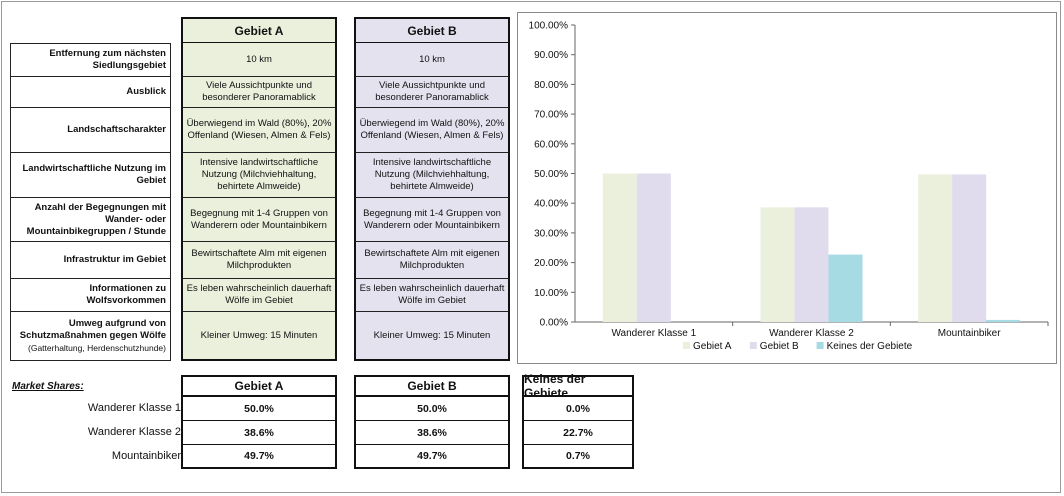  What do you see at coordinates (551, 174) in the screenshot?
I see `y-tick-label: 50.00%` at bounding box center [551, 174].